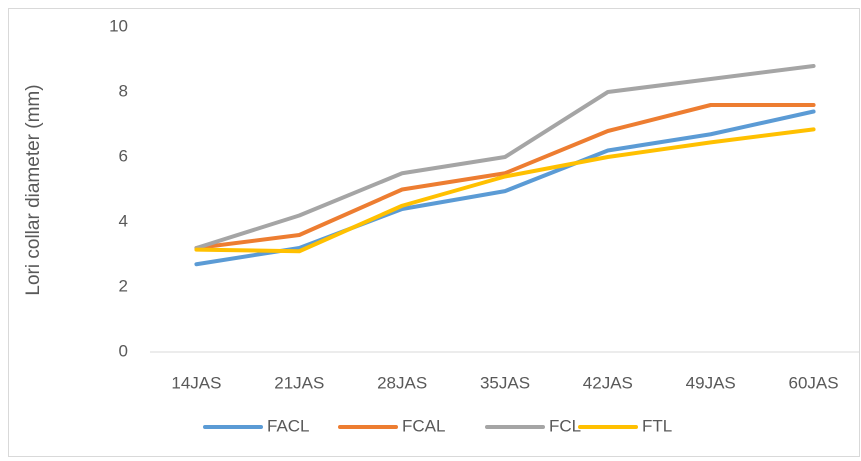 The image size is (861, 461). What do you see at coordinates (423, 425) in the screenshot?
I see `legend-label: FCAL` at bounding box center [423, 425].